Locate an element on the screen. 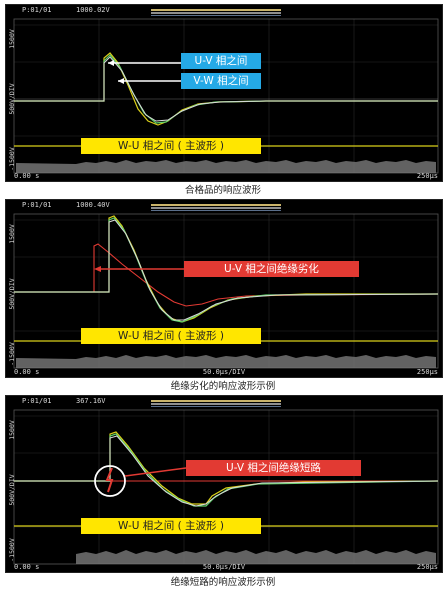  peak-voltage: 1000.02V is located at coordinates (93, 10).